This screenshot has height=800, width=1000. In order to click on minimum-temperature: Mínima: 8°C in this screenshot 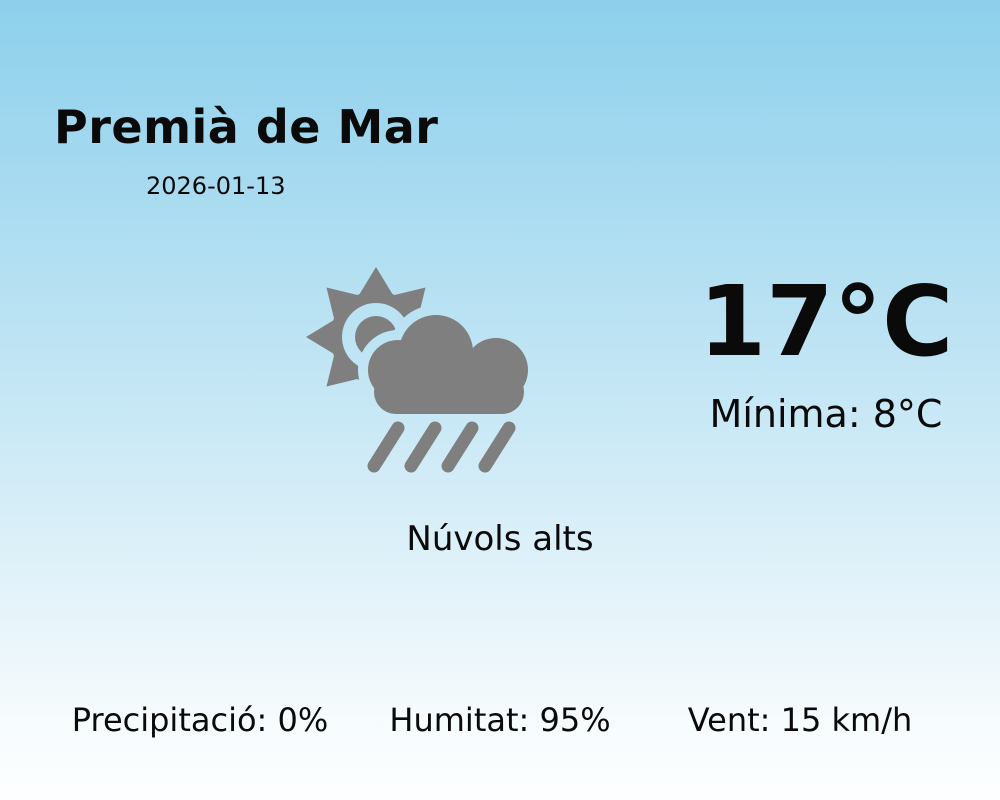, I will do `click(826, 413)`.